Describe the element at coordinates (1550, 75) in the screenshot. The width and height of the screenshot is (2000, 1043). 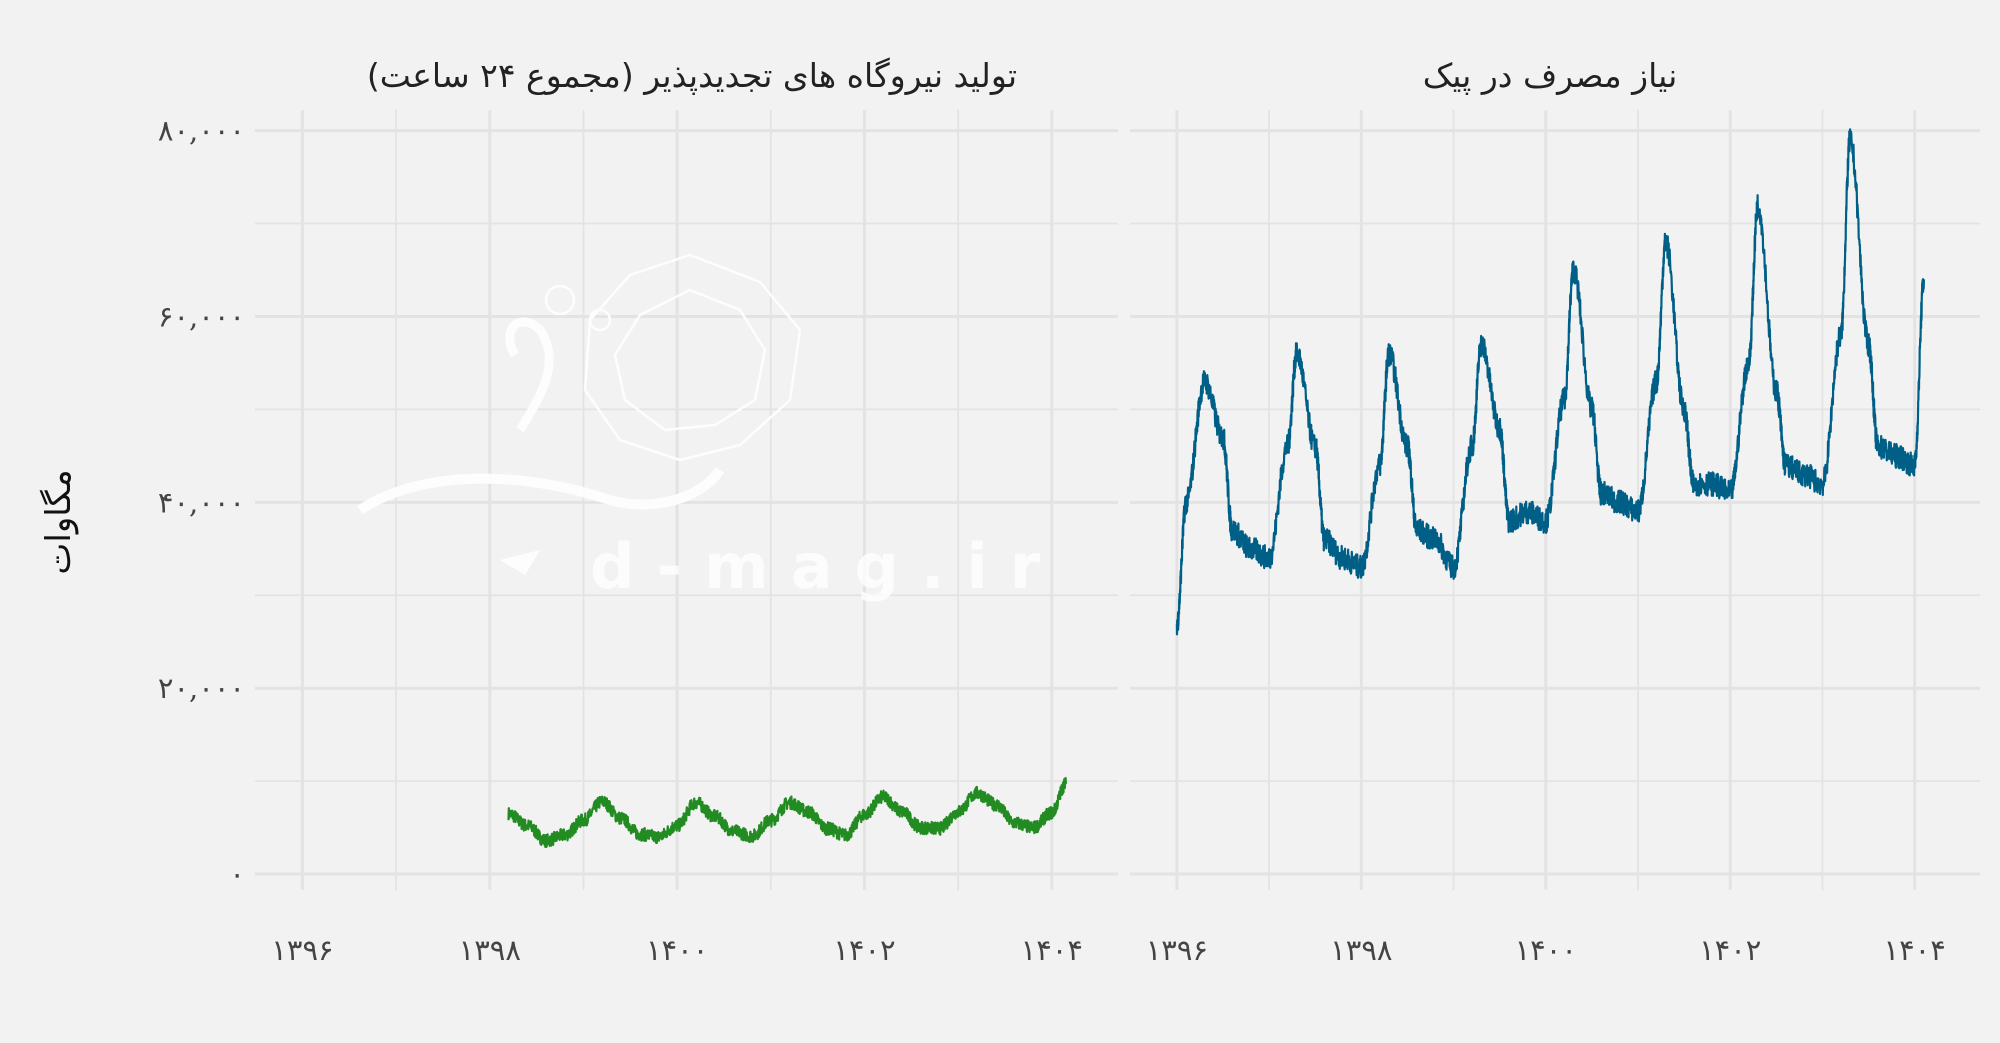
I see `right-panel-title: نیاز مصرف در پیک` at that location.